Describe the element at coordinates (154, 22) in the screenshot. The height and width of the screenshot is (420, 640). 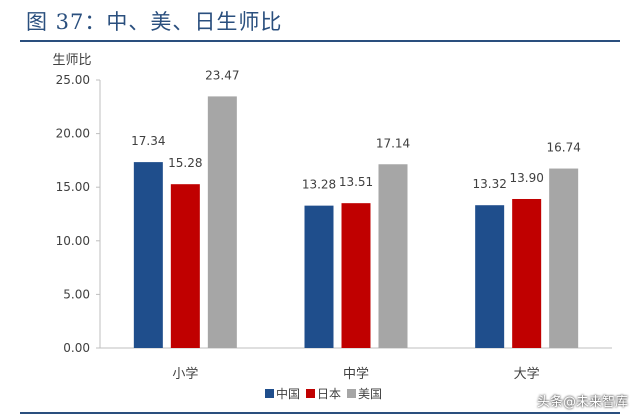
I see `figure-title: 图 37：中、美、日生师比` at that location.